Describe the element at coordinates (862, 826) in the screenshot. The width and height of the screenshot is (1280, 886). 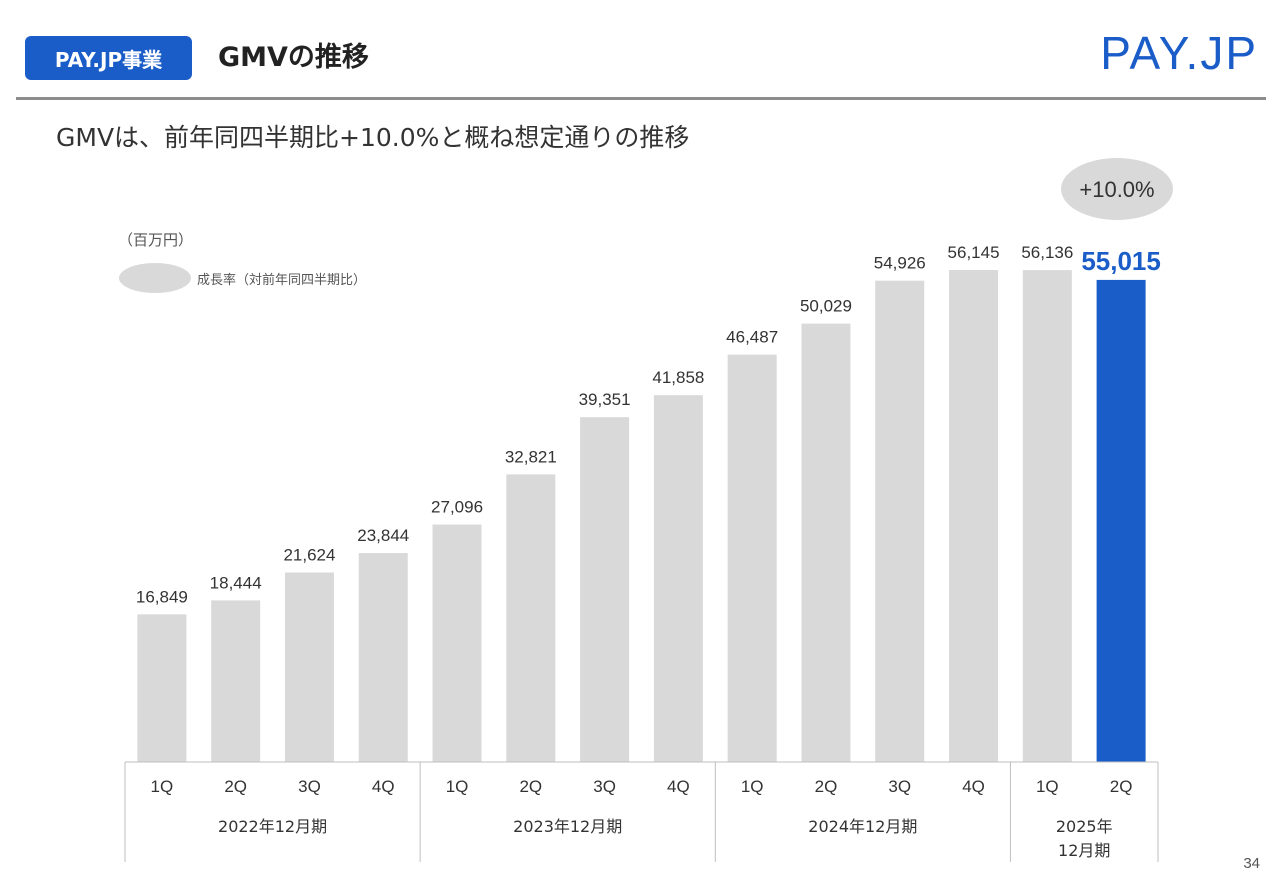
I see `group-label-3: 2024年12月期` at that location.